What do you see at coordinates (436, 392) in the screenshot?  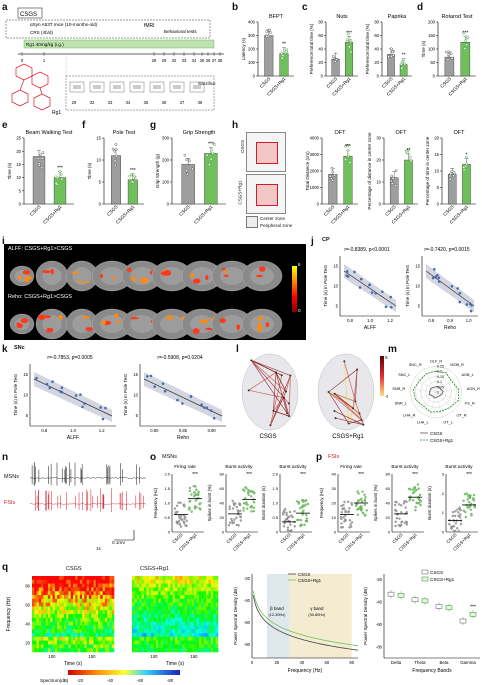 I see `radar-ring` at bounding box center [436, 392].